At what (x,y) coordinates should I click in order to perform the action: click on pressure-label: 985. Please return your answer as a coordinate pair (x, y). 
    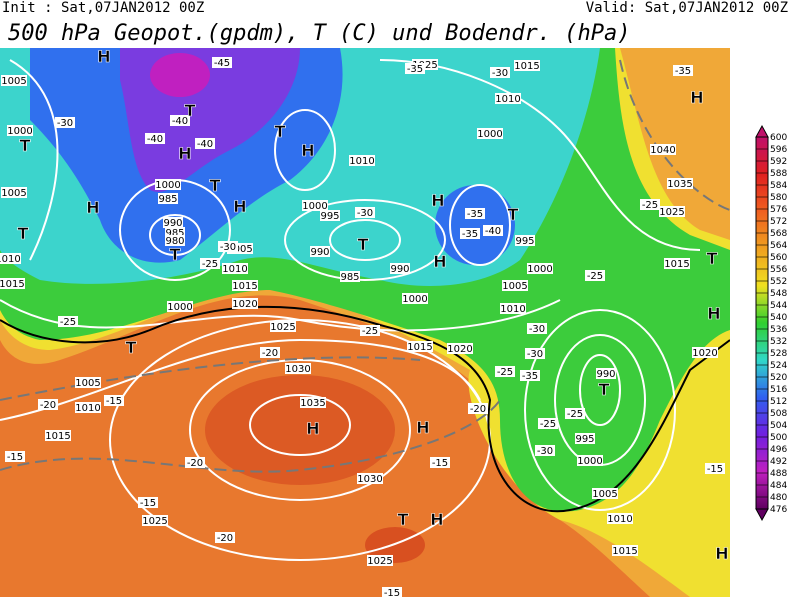
    Looking at the image, I should click on (167, 199).